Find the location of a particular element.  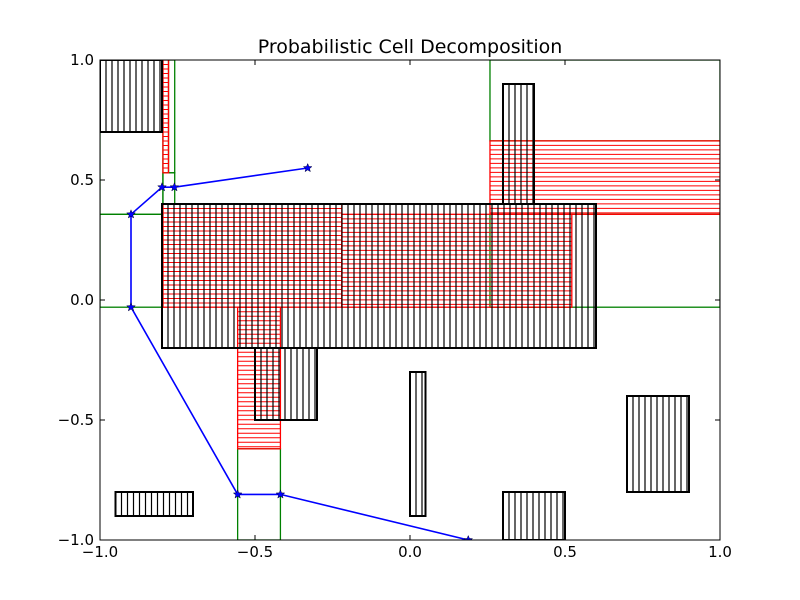

chart-title: Probabilistic Cell Decomposition is located at coordinates (410, 47).